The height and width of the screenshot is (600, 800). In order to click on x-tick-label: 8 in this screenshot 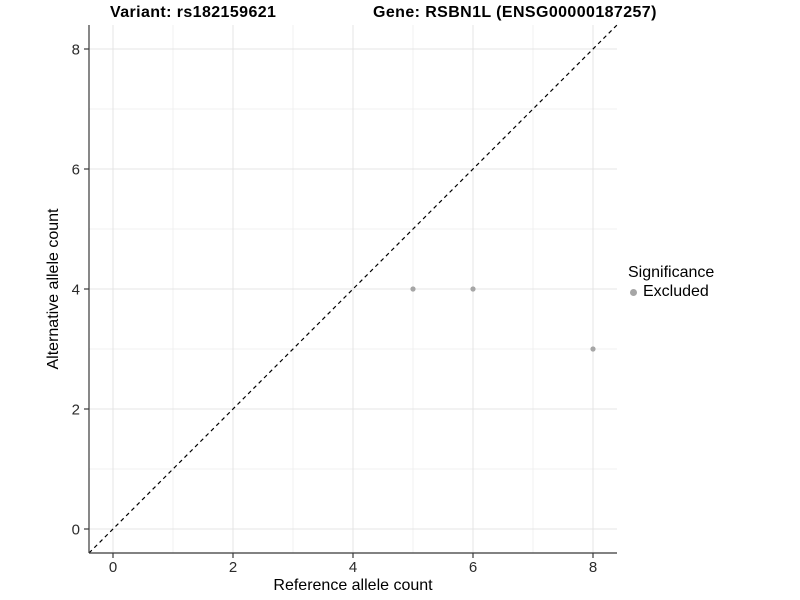, I will do `click(593, 567)`.